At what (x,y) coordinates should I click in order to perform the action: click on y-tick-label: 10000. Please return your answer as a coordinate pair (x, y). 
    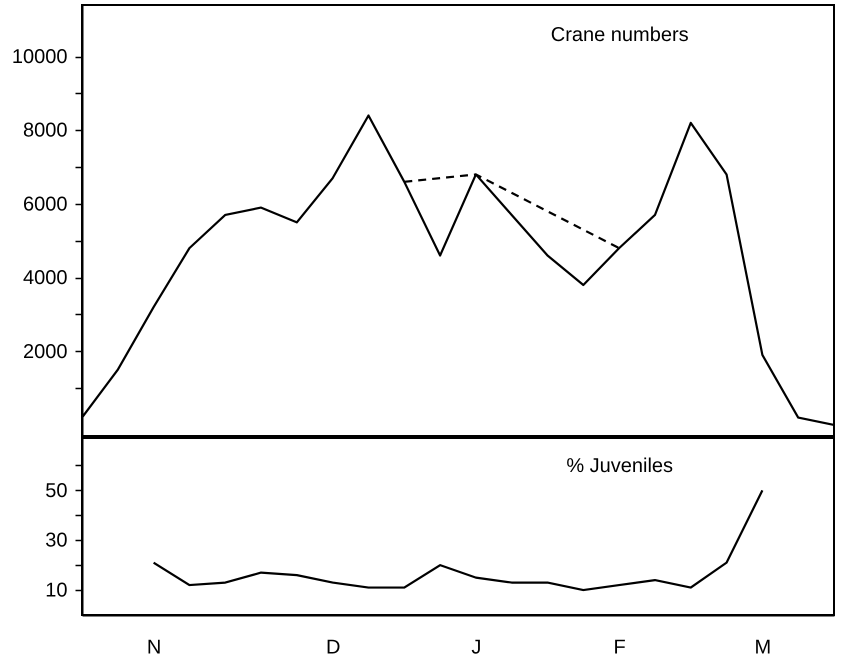
    Looking at the image, I should click on (40, 57).